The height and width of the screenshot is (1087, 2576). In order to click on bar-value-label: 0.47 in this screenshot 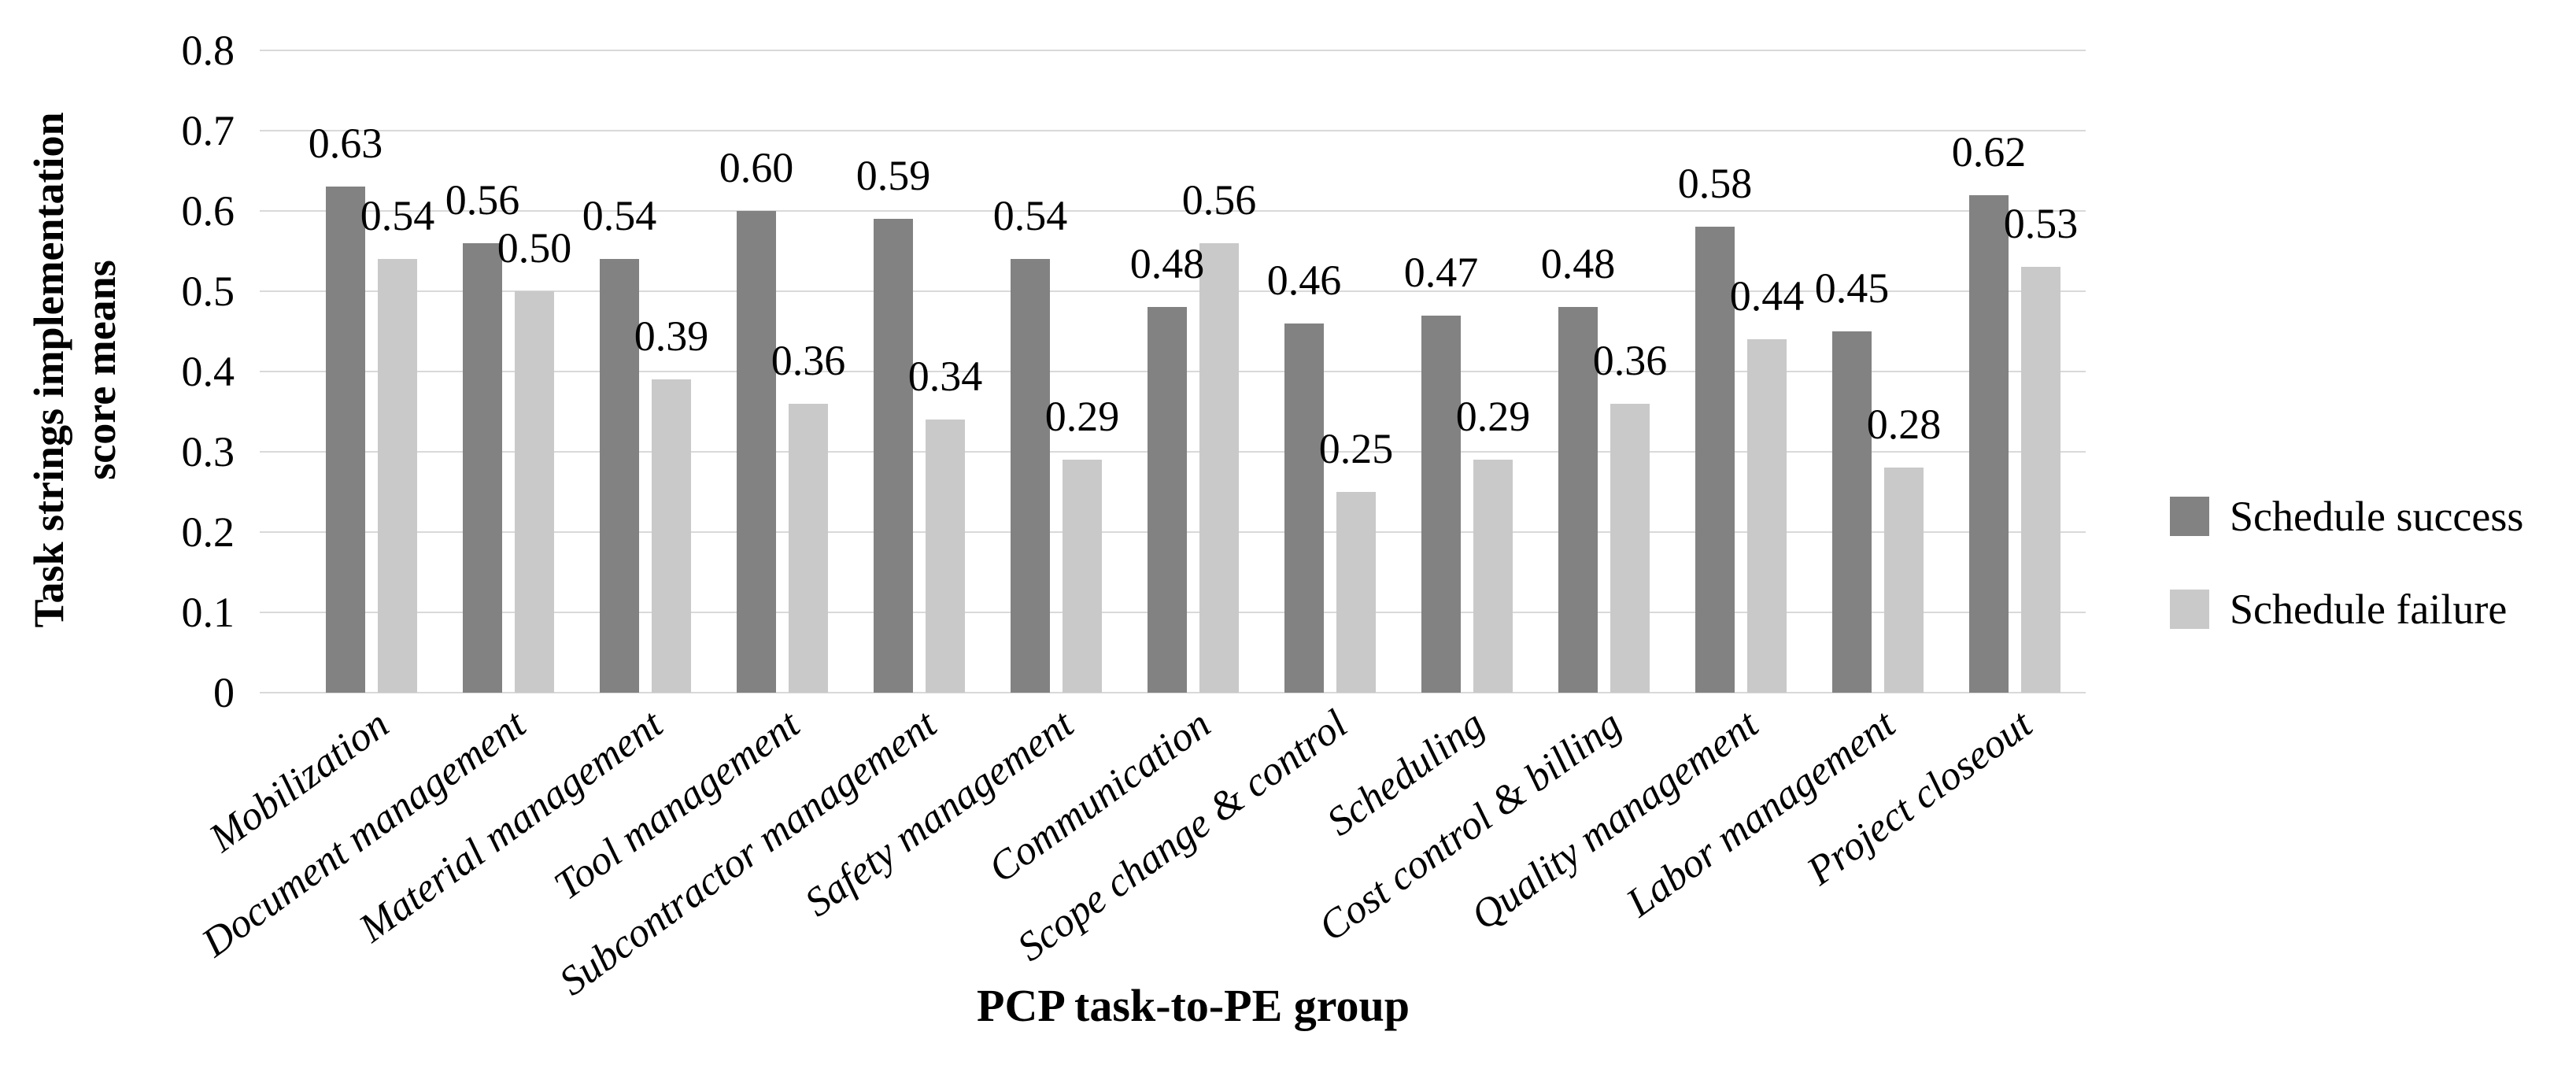, I will do `click(1441, 272)`.